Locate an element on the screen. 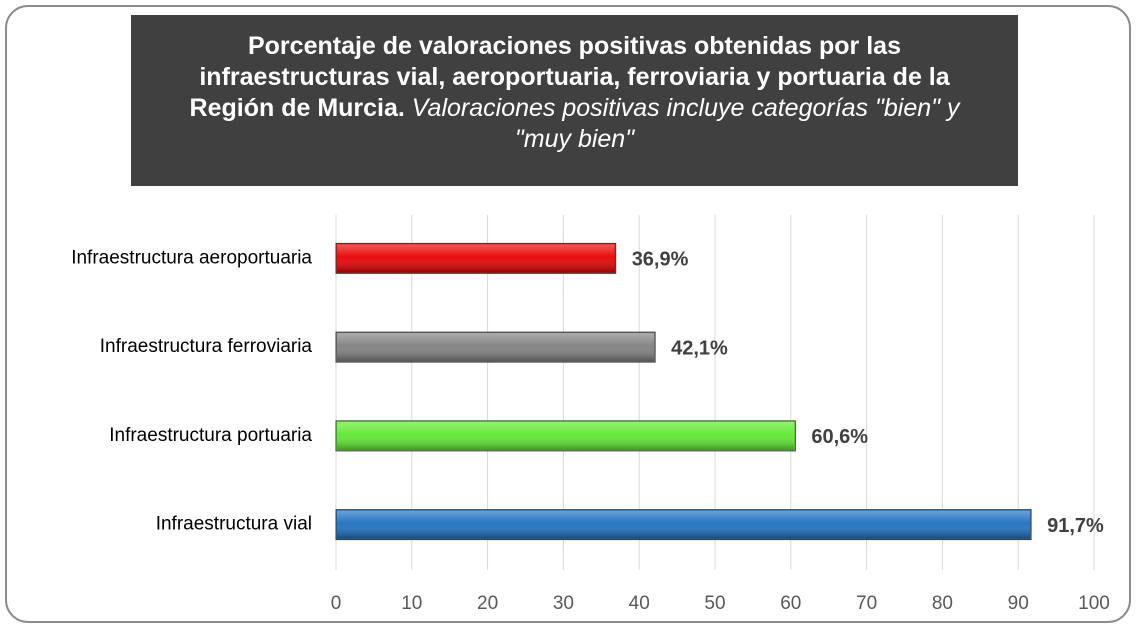  value-label: 60,6% is located at coordinates (839, 437).